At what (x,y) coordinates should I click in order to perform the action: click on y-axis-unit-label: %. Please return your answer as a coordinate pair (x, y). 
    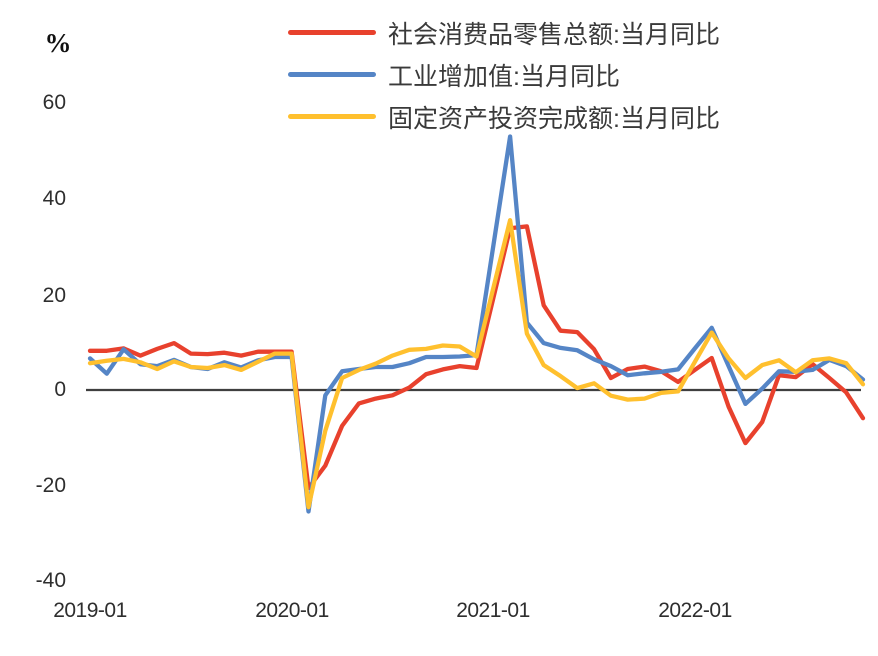
    Looking at the image, I should click on (58, 43).